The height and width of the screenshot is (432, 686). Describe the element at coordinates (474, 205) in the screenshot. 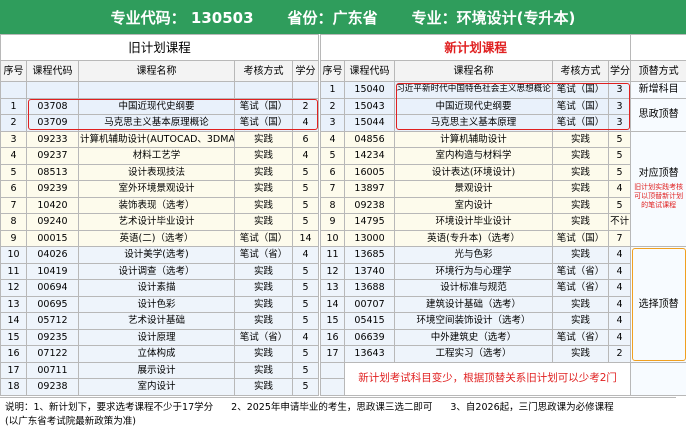

I see `new-cell: 室内设计` at that location.